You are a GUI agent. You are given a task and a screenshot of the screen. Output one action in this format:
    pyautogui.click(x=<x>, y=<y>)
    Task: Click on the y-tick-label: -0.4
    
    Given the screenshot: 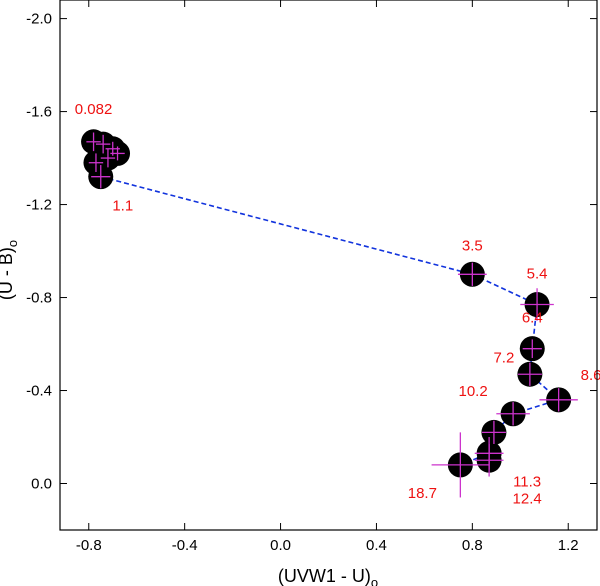 What is the action you would take?
    pyautogui.click(x=39, y=391)
    